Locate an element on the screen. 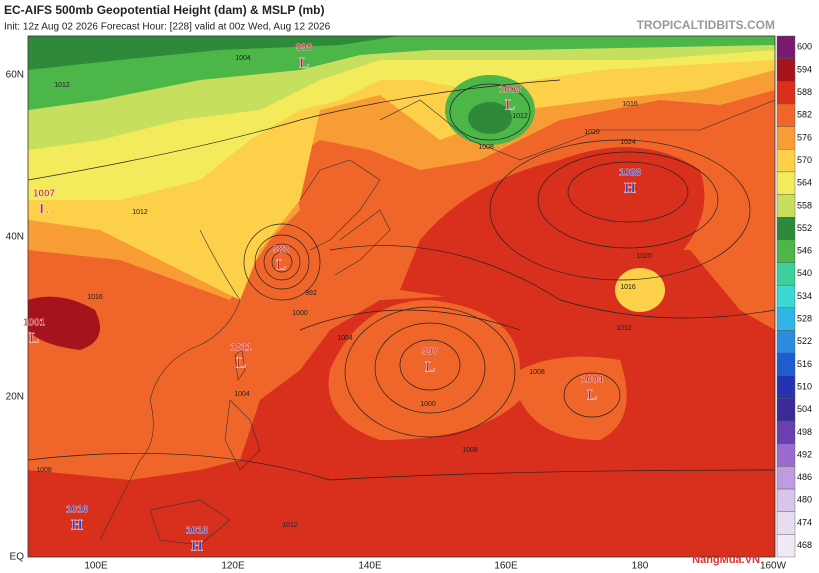  colorbar-label: 492 is located at coordinates (804, 454).